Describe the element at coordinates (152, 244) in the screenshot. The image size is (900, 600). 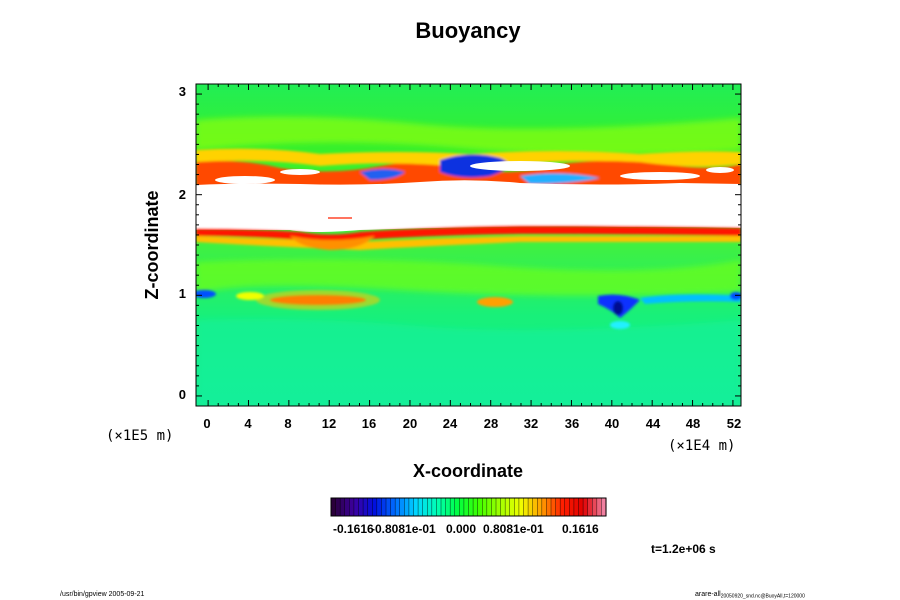
I see `y-axis-title: Z-coordinate` at that location.